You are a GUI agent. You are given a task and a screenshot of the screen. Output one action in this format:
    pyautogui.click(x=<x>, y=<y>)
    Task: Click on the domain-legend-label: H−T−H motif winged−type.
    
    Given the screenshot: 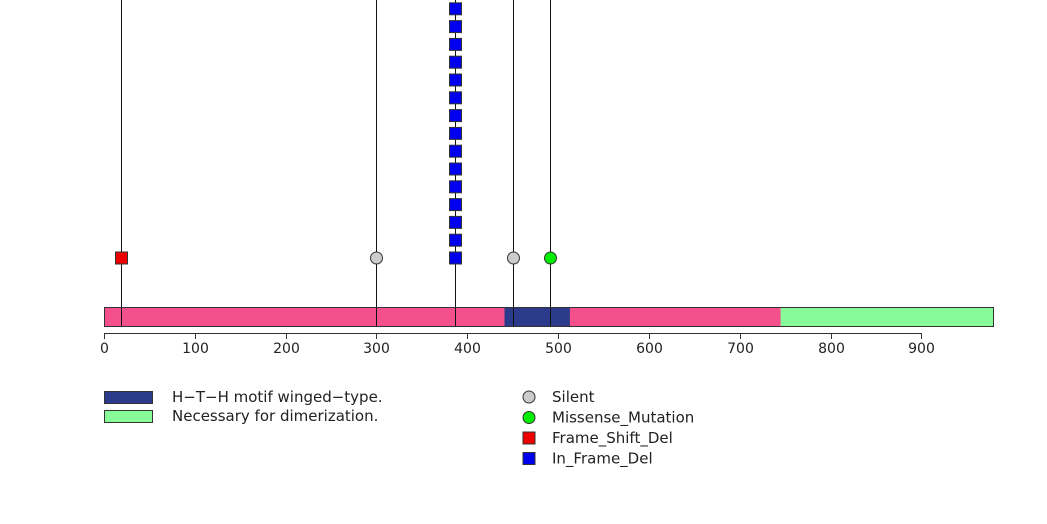 What is the action you would take?
    pyautogui.click(x=277, y=397)
    